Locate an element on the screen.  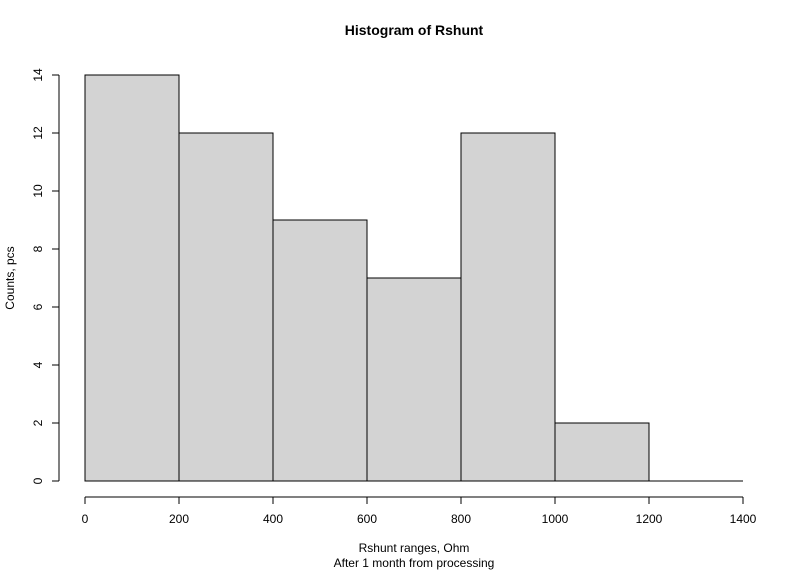
x-tick-label: 200 is located at coordinates (179, 519).